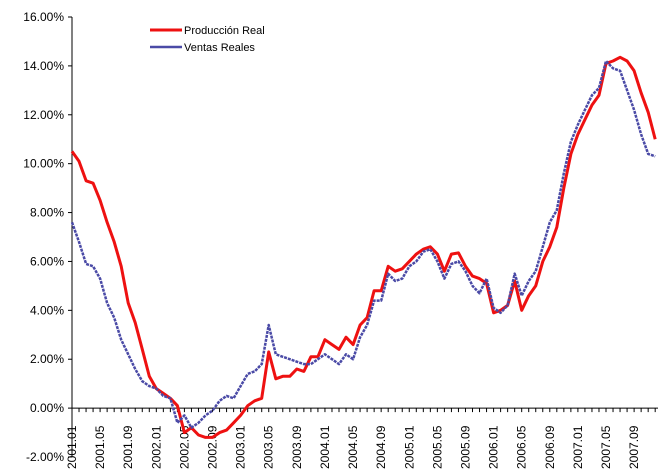 Image resolution: width=660 pixels, height=473 pixels. I want to click on legend-label: Ventas Reales, so click(219, 48).